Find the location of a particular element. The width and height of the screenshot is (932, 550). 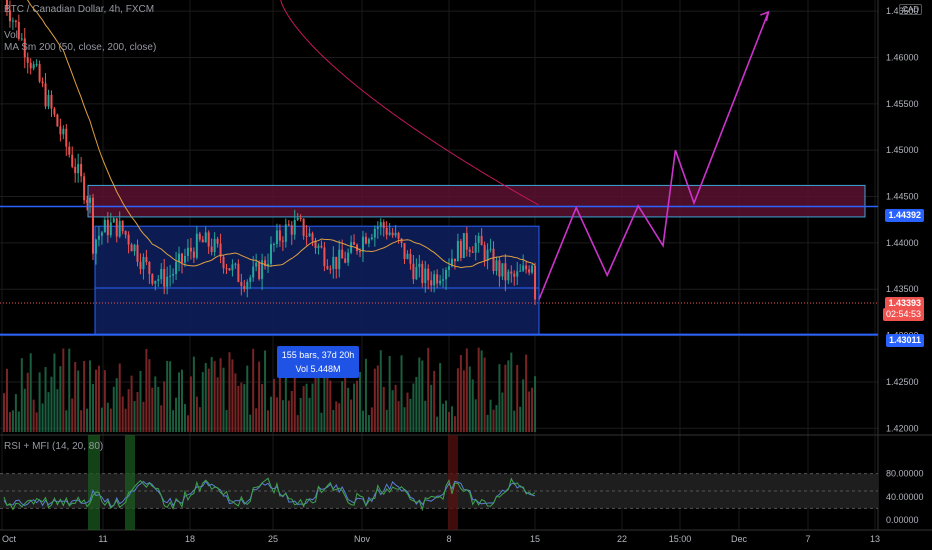

price-tick-label: 1.45500 is located at coordinates (902, 104).